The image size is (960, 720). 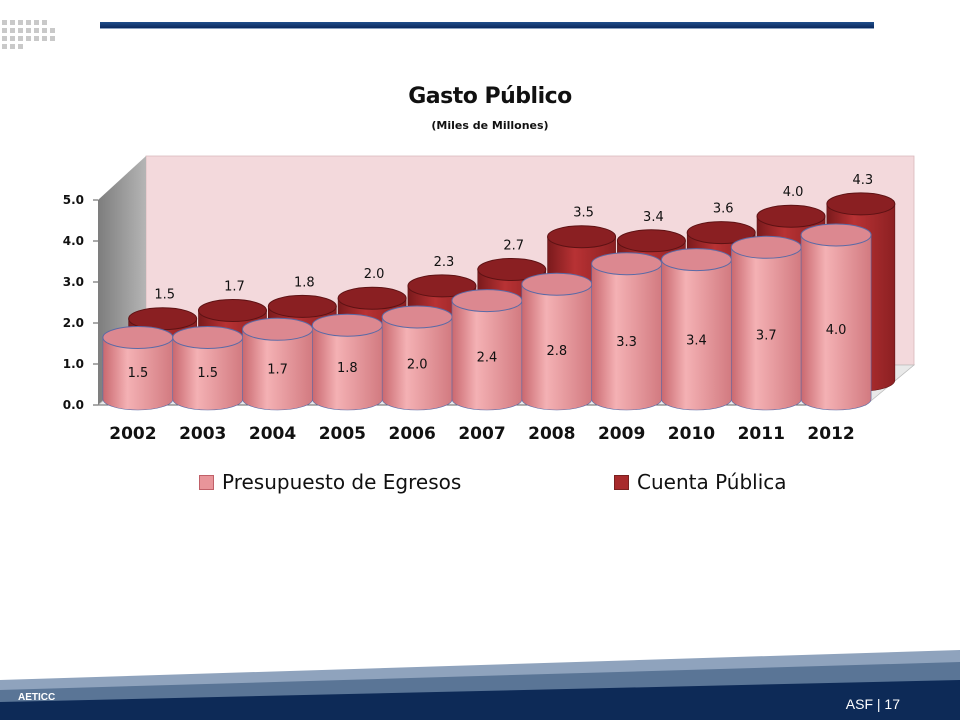 I want to click on legend-label-presupuesto: Presupuesto de Egresos, so click(x=342, y=482).